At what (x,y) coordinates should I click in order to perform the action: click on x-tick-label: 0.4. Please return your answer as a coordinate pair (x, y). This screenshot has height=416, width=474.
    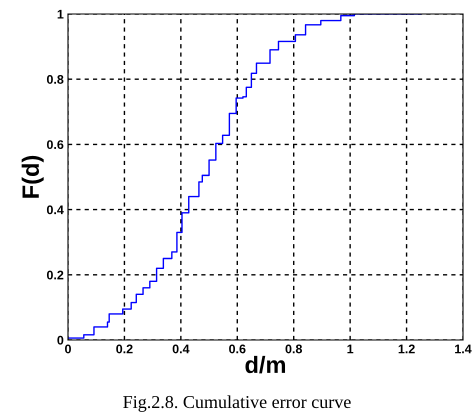
    Looking at the image, I should click on (181, 349).